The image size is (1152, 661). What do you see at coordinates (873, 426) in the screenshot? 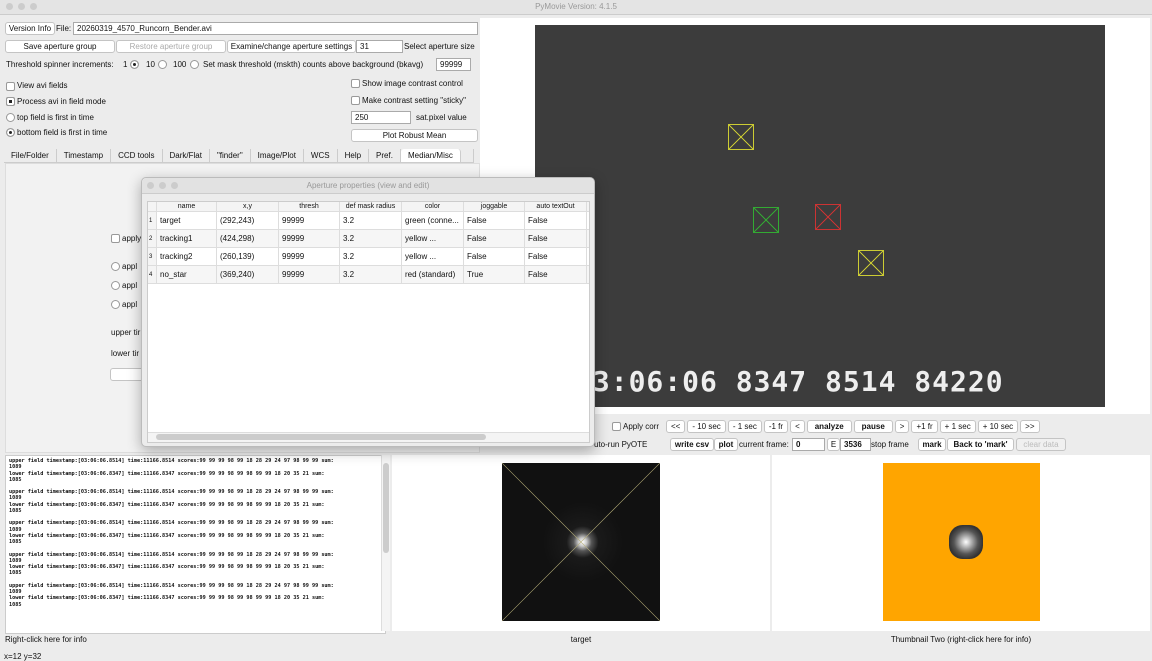
I see `playback-button: pause` at bounding box center [873, 426].